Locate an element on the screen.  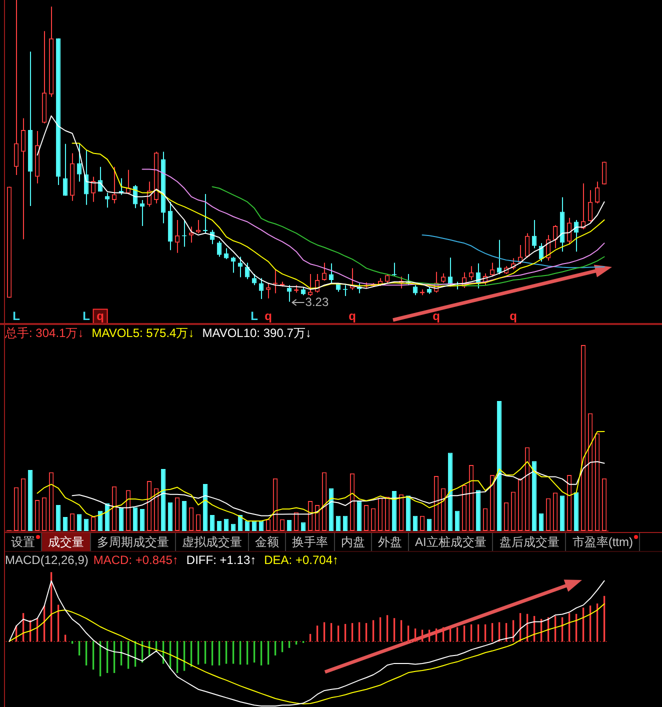
annotation: 3.23 is located at coordinates (317, 301).